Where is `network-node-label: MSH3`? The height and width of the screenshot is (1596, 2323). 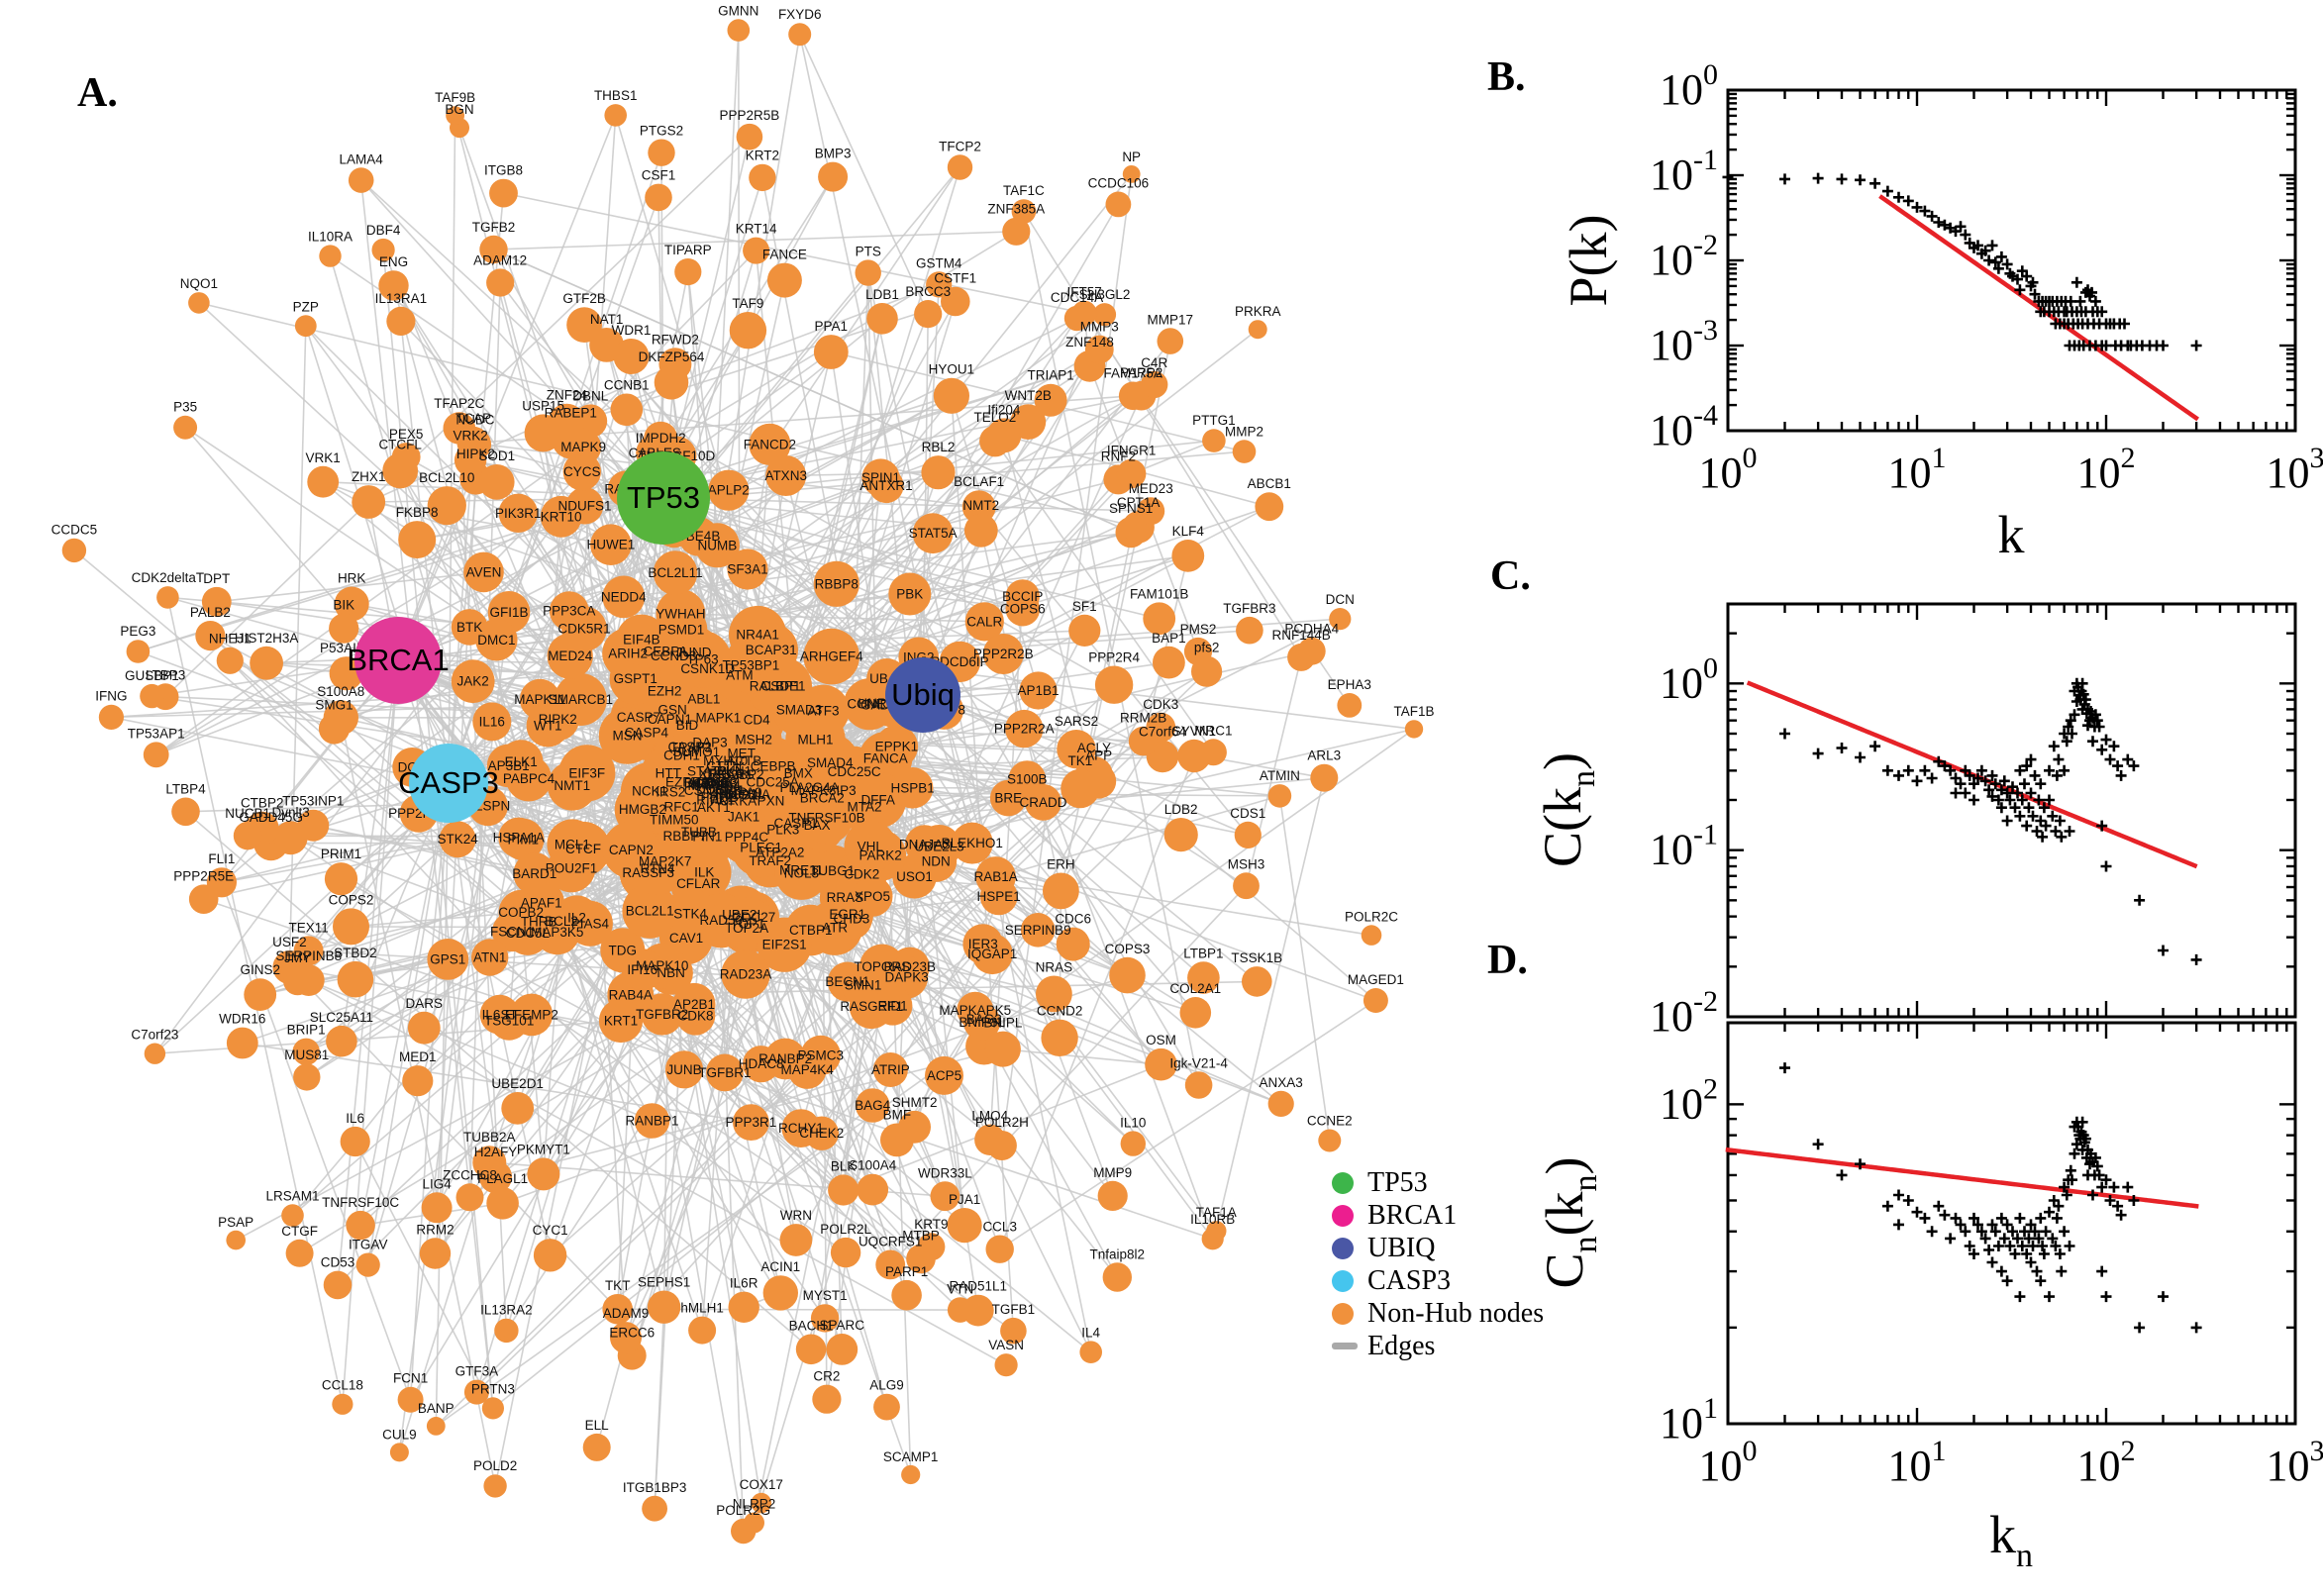
network-node-label: MSH3 is located at coordinates (1246, 863).